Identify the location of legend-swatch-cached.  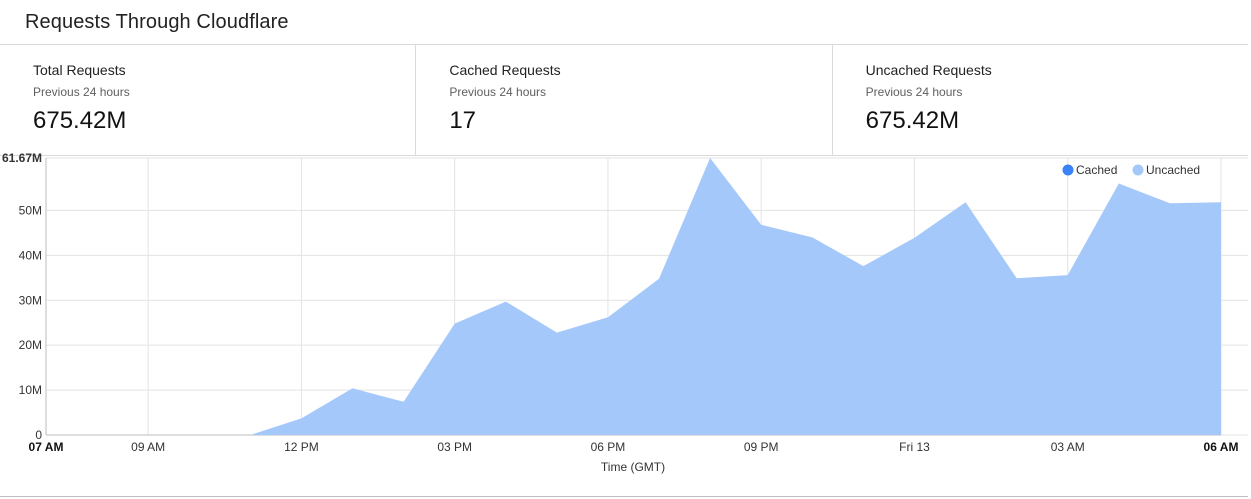
(1068, 170).